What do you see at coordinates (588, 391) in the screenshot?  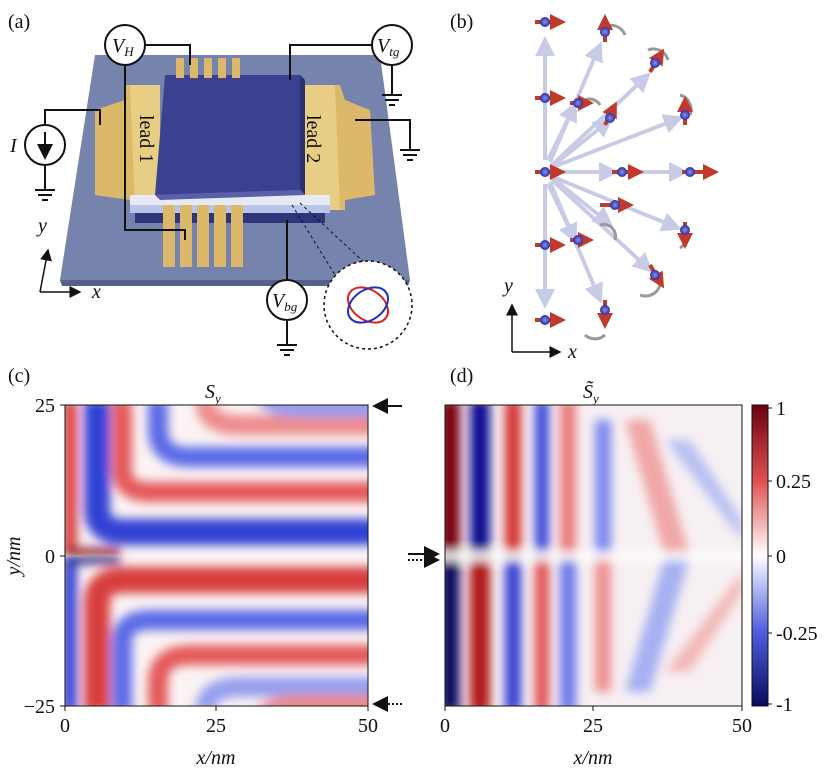 I see `text: S̃` at bounding box center [588, 391].